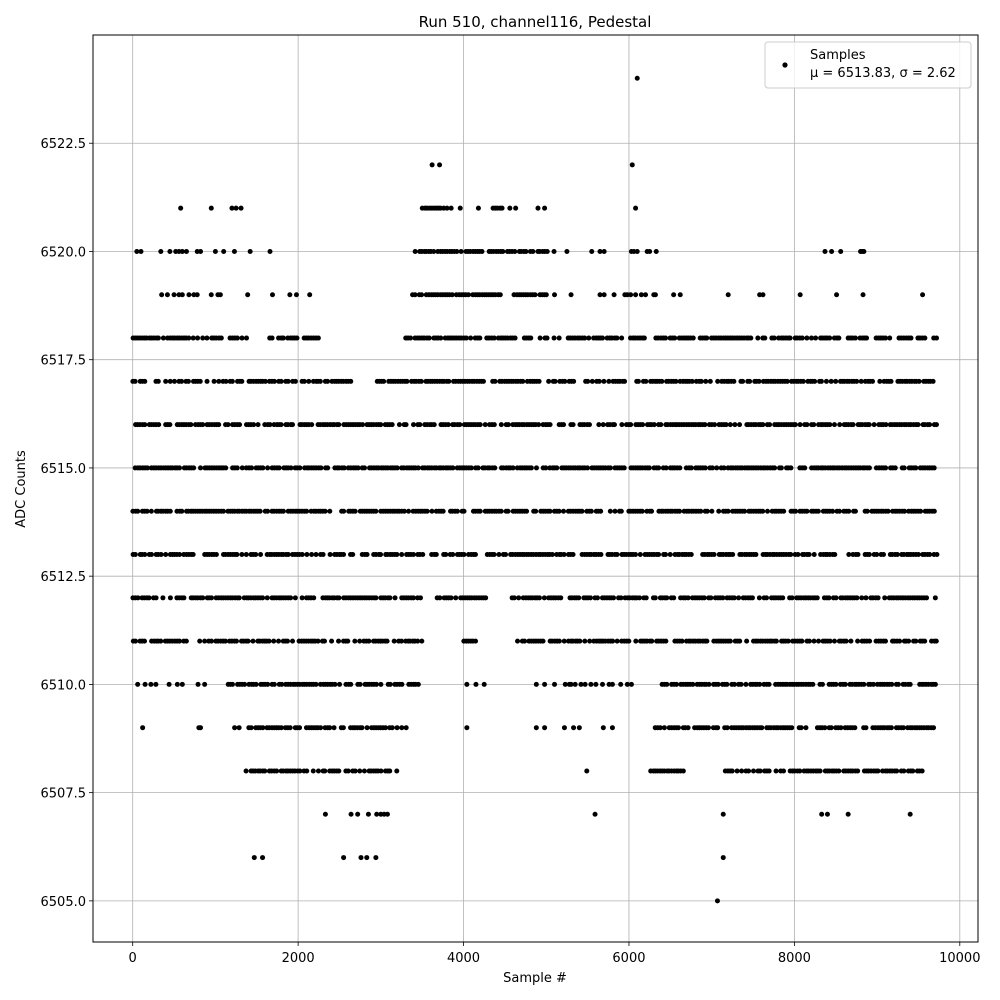 This screenshot has height=1000, width=1000. I want to click on x-axis-ticks: 0 2000 4000 6000 8000 10000, so click(554, 954).